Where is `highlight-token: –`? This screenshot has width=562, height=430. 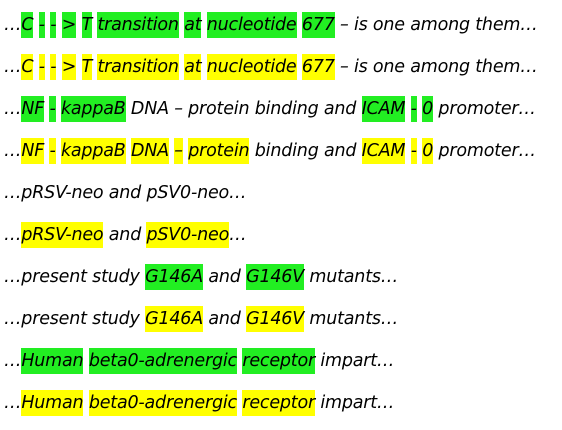 highlight-token: – is located at coordinates (178, 151).